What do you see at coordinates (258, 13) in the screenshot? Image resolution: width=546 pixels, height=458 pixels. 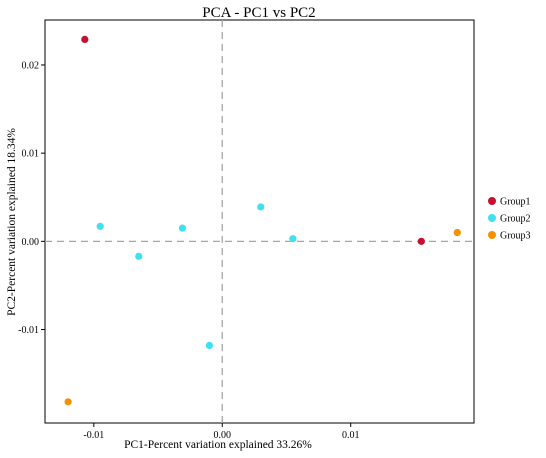 I see `chart-title: PCA - PC1 vs PC2` at bounding box center [258, 13].